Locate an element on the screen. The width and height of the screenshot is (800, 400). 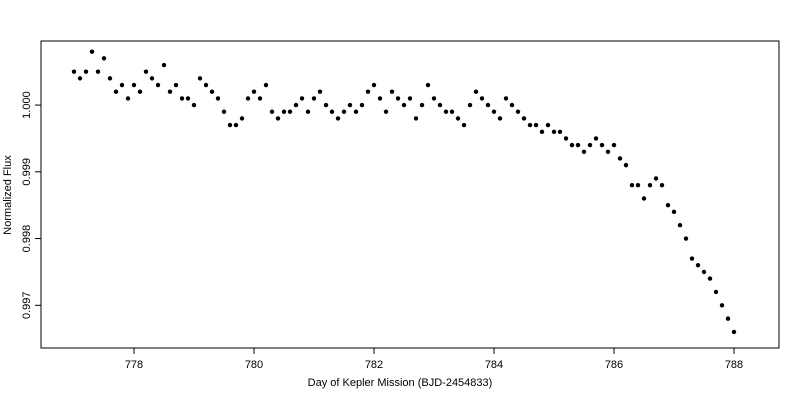
x-axis-label: Day of Kepler Mission (BJD-2454833) is located at coordinates (400, 383).